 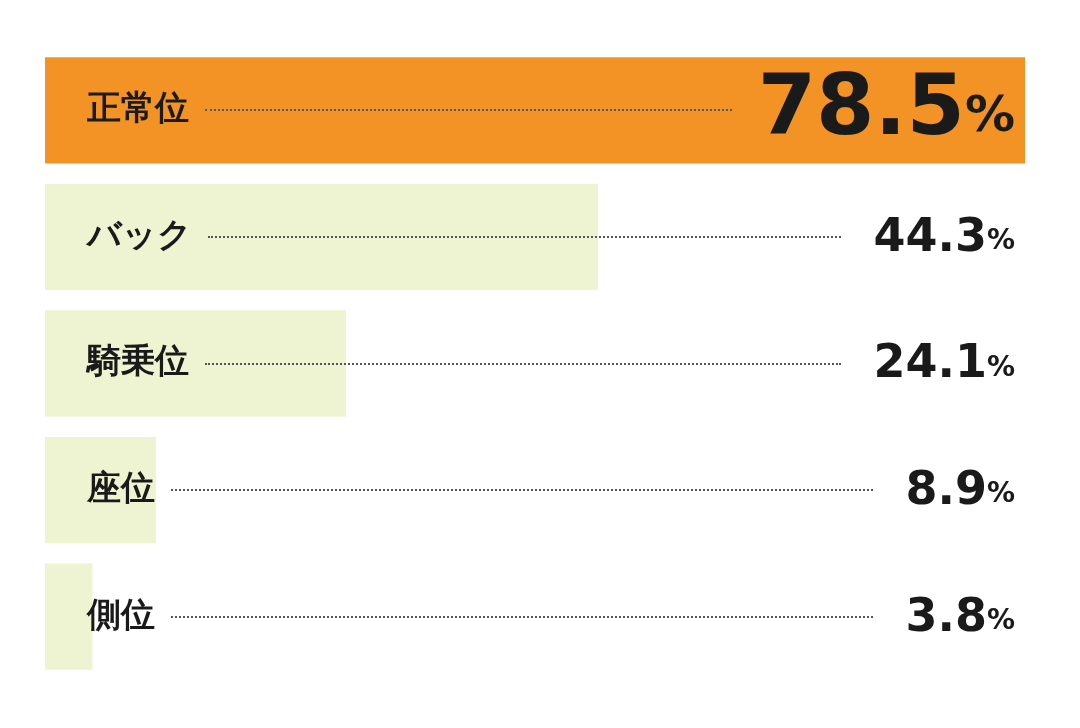 What do you see at coordinates (137, 360) in the screenshot?
I see `y-tick-label: 騎乗位` at bounding box center [137, 360].